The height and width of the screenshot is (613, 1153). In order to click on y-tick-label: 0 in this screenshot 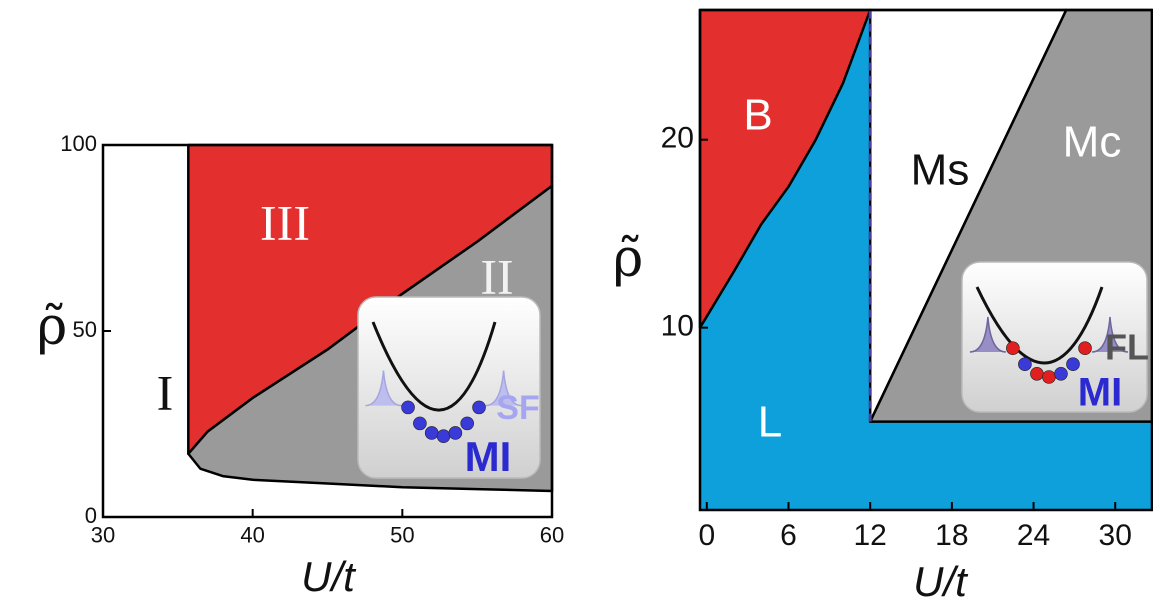, I will do `click(91, 515)`.